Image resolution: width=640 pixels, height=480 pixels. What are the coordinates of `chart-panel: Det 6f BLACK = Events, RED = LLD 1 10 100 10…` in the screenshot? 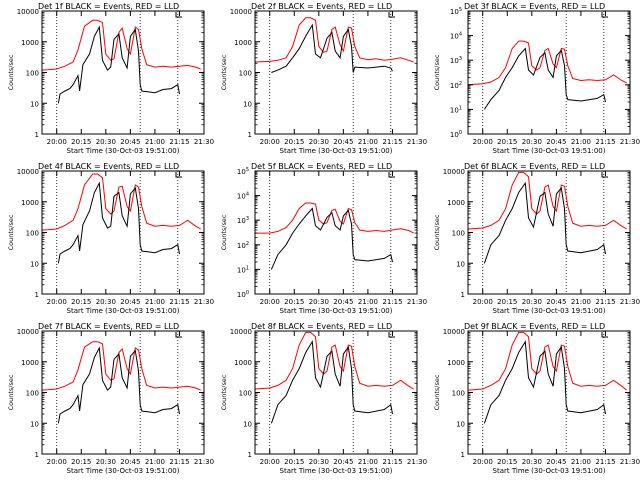 It's located at (536, 238).